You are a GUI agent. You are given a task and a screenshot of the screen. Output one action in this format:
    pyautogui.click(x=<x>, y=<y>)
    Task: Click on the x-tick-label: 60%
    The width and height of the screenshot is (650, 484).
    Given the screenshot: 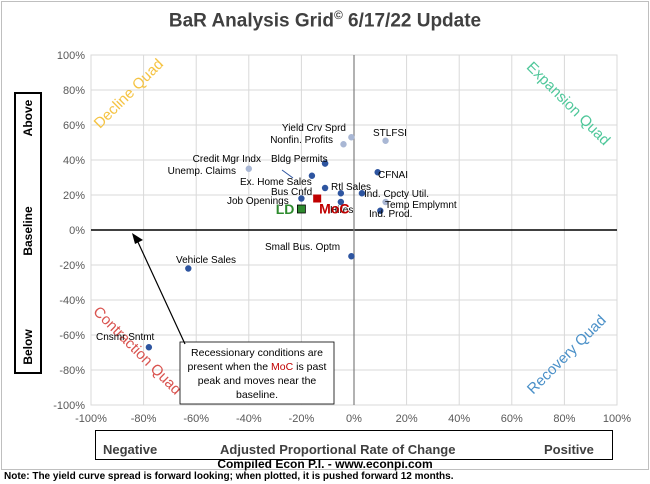 What is the action you would take?
    pyautogui.click(x=512, y=419)
    